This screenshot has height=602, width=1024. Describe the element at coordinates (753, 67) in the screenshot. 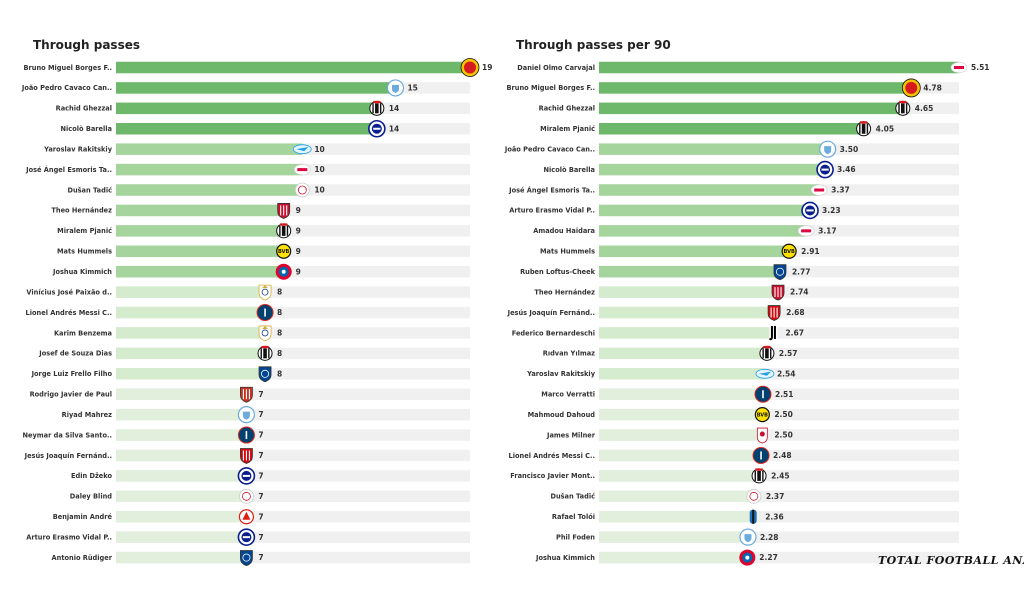

I see `bar-row: Daniel Olmo Carvajal 5.51` at that location.